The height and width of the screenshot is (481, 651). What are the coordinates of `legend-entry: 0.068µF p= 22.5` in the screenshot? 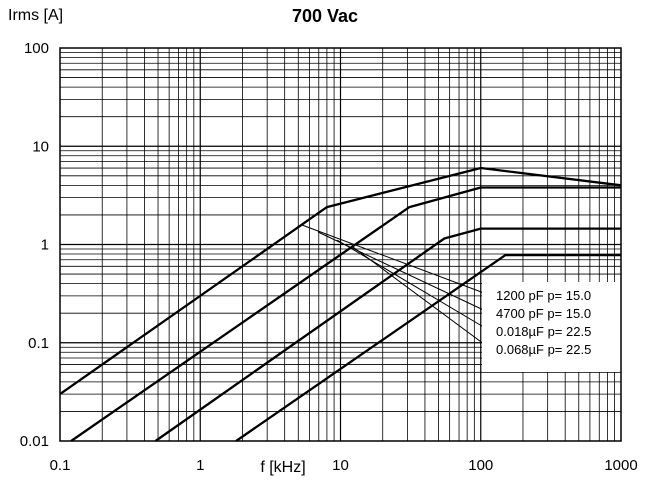 It's located at (543, 349).